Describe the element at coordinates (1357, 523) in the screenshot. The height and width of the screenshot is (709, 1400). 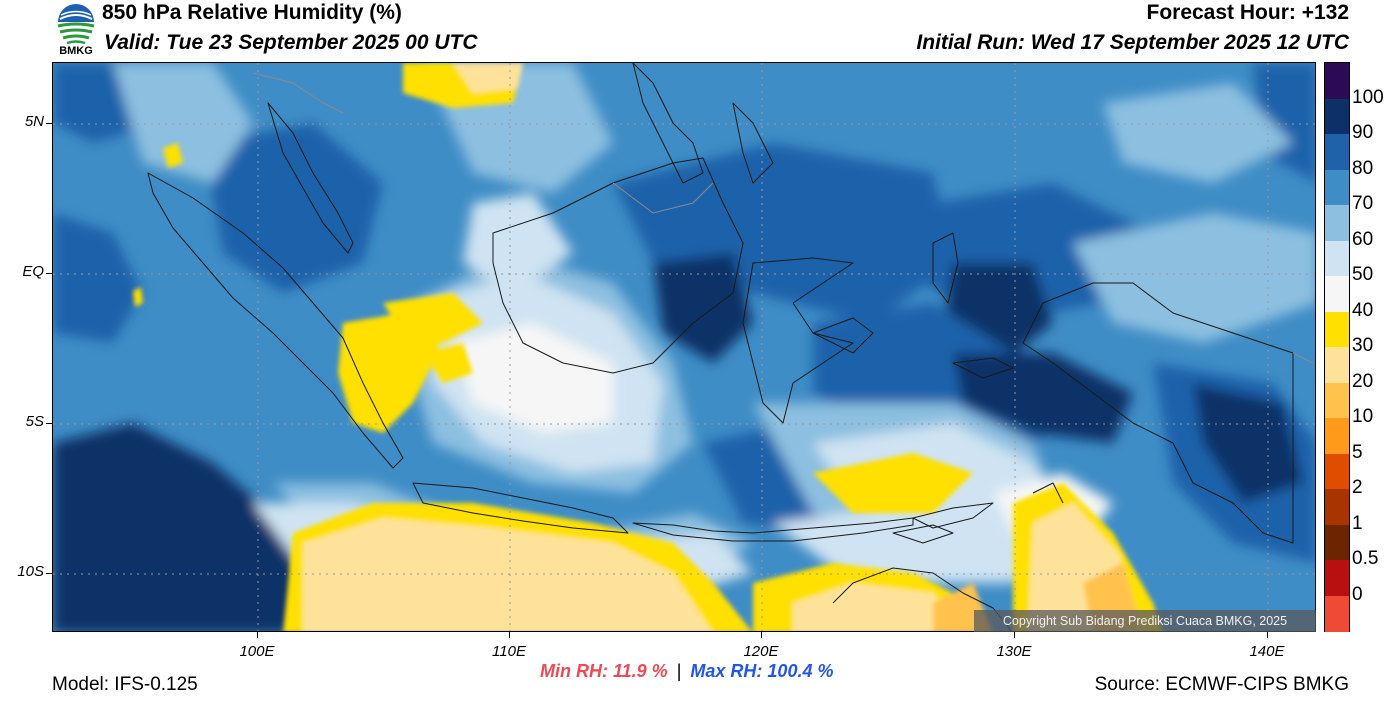
I see `colorbar-label: 1` at that location.